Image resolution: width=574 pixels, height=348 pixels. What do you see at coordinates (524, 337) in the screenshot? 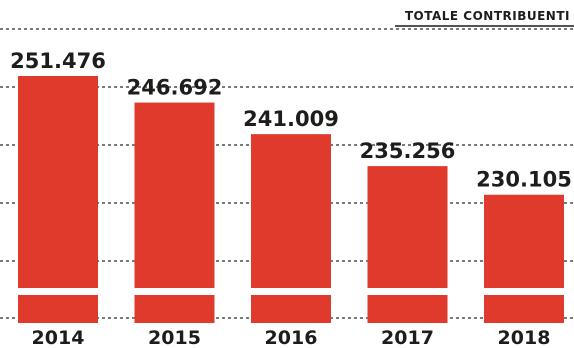
I see `category-label: 2018` at bounding box center [524, 337].